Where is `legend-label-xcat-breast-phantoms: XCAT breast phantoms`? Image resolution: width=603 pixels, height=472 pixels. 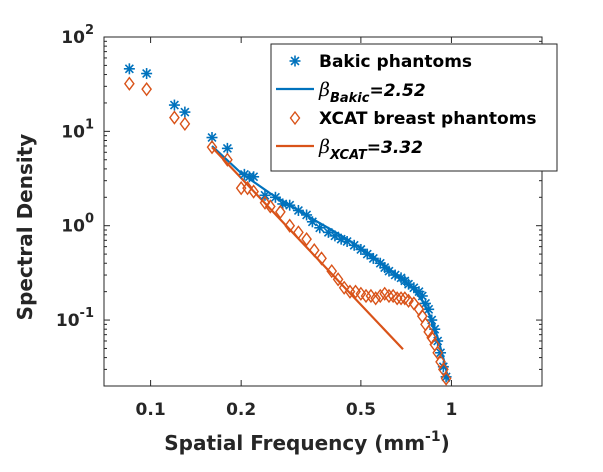
legend-label-xcat-breast-phantoms: XCAT breast phantoms is located at coordinates (428, 119).